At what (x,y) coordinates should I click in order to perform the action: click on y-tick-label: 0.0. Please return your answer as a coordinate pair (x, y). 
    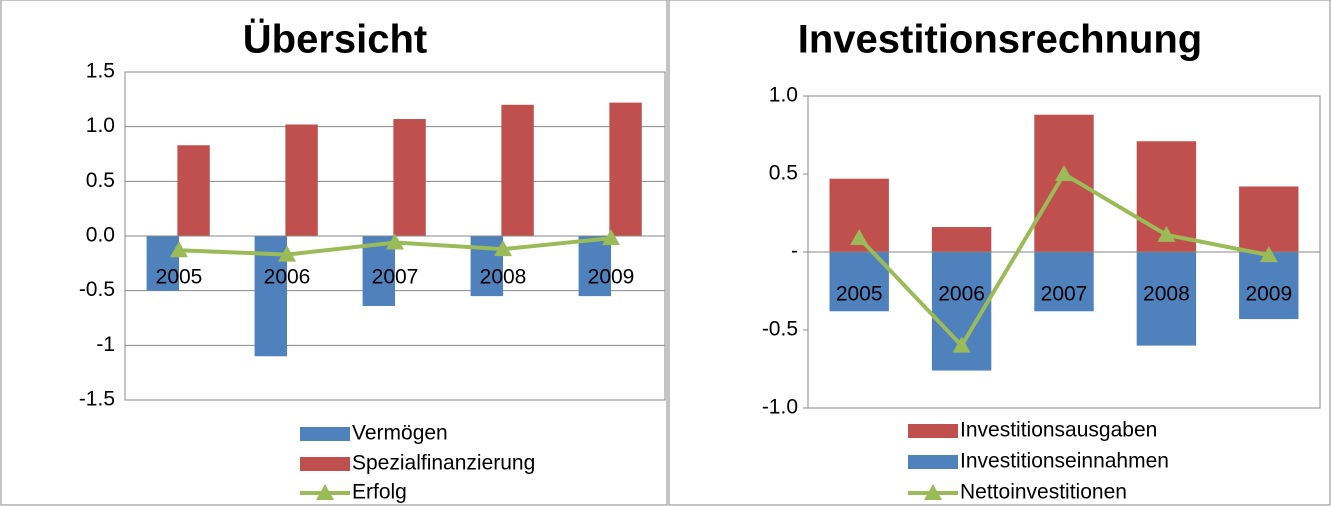
    Looking at the image, I should click on (100, 235).